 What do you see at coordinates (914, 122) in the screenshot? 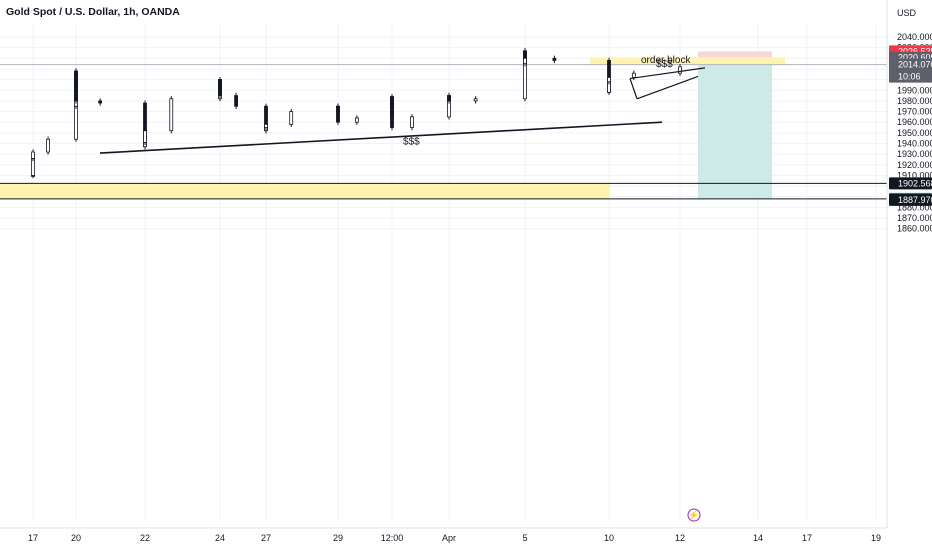
I see `price-tick-label: 1960.000` at bounding box center [914, 122].